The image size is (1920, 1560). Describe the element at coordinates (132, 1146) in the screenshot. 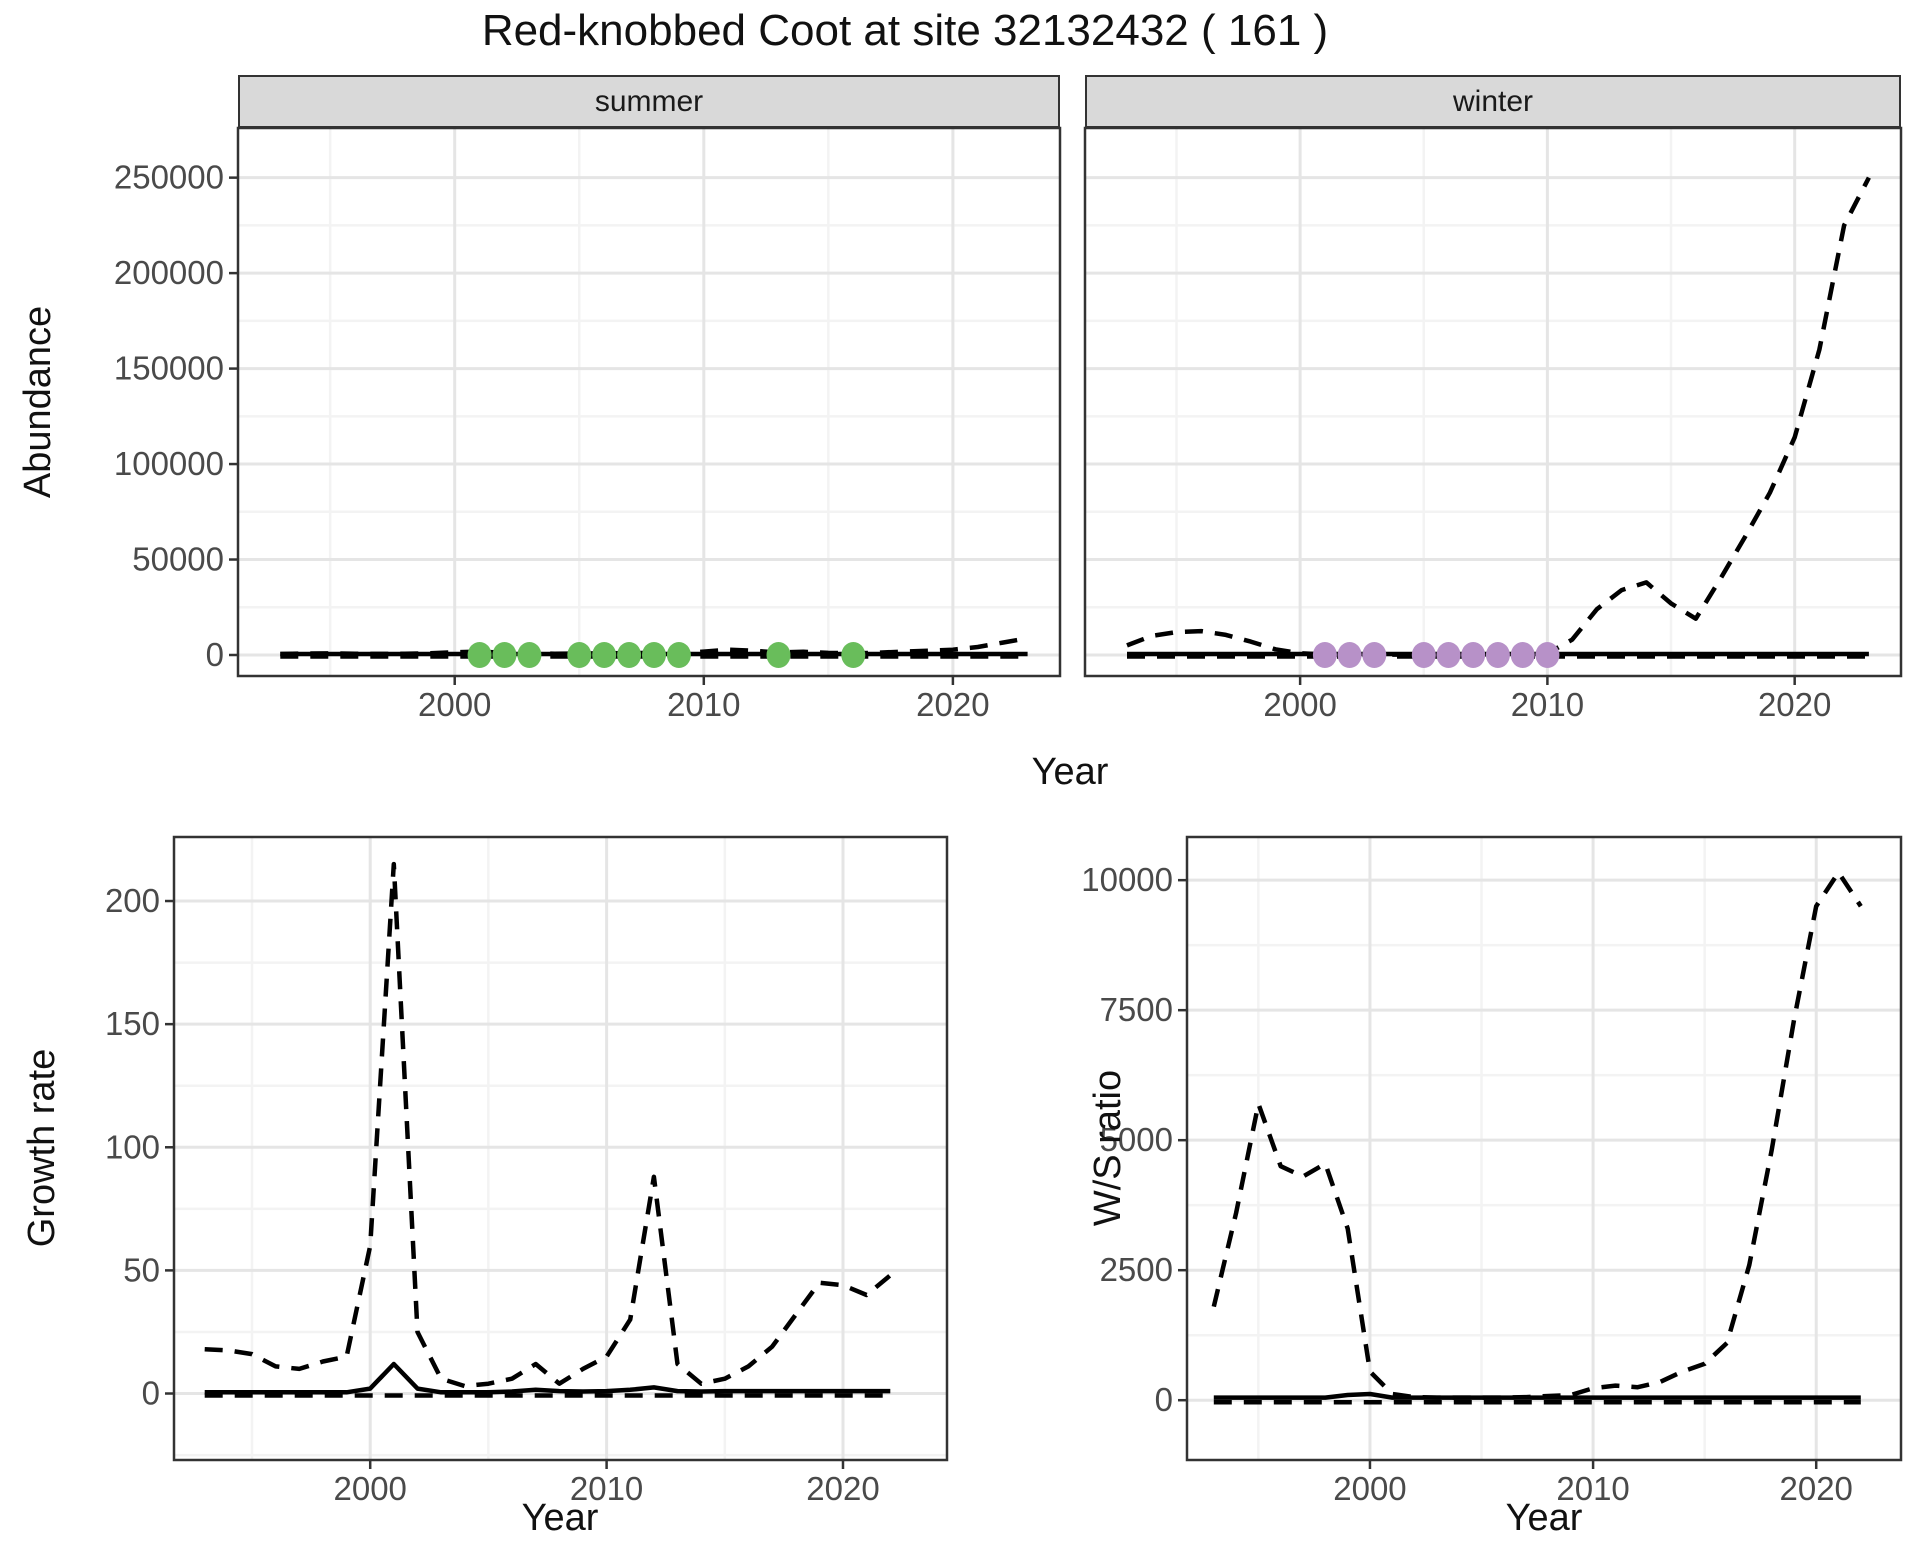

I see `growth-rate-y-tick-label: 100` at that location.